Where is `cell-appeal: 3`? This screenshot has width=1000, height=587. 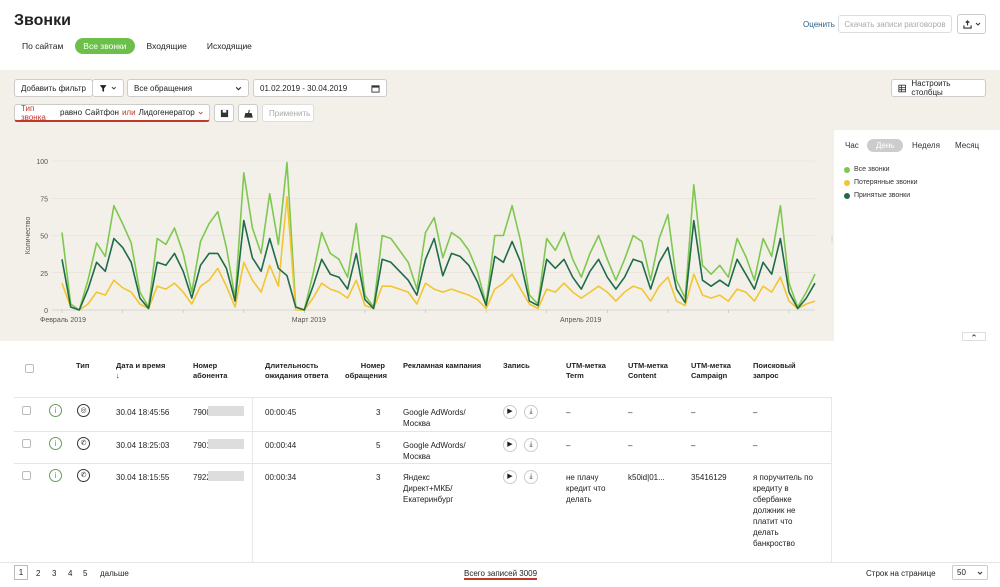 cell-appeal: 3 is located at coordinates (378, 412).